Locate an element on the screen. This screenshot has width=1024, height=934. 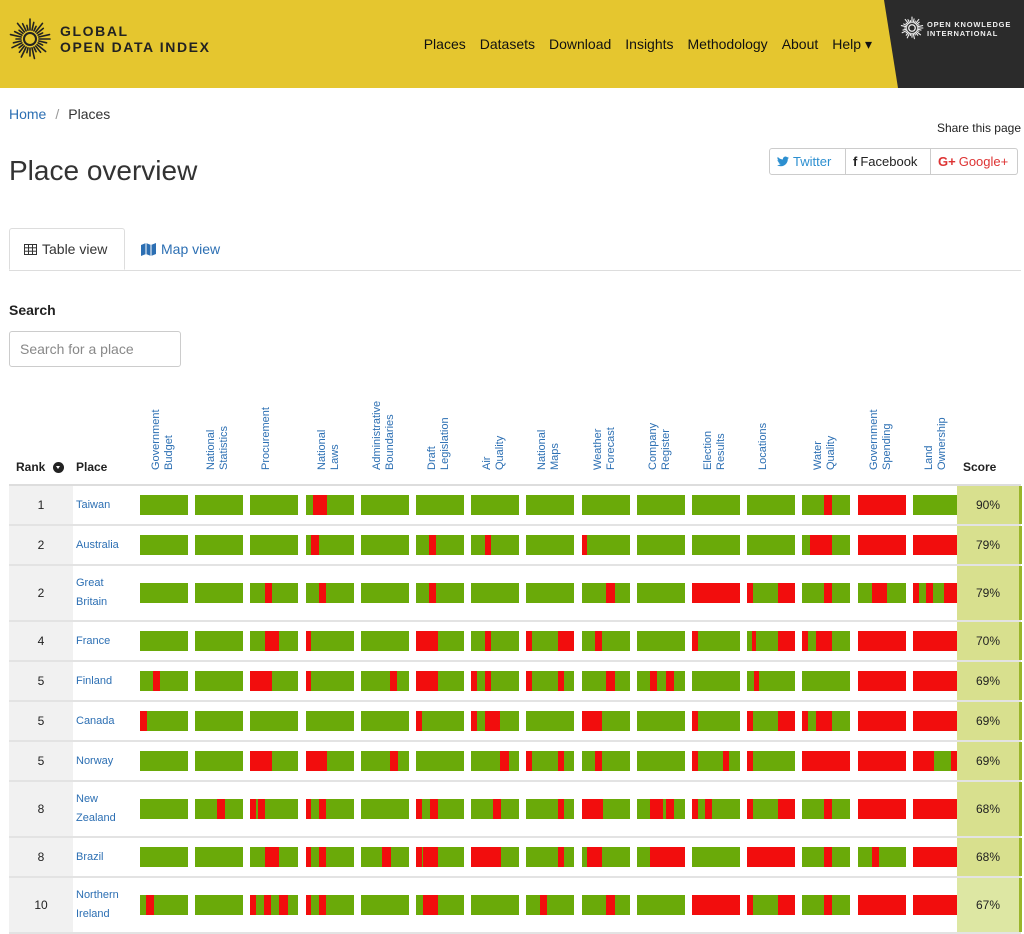
place-link: Taiwan is located at coordinates (107, 505).